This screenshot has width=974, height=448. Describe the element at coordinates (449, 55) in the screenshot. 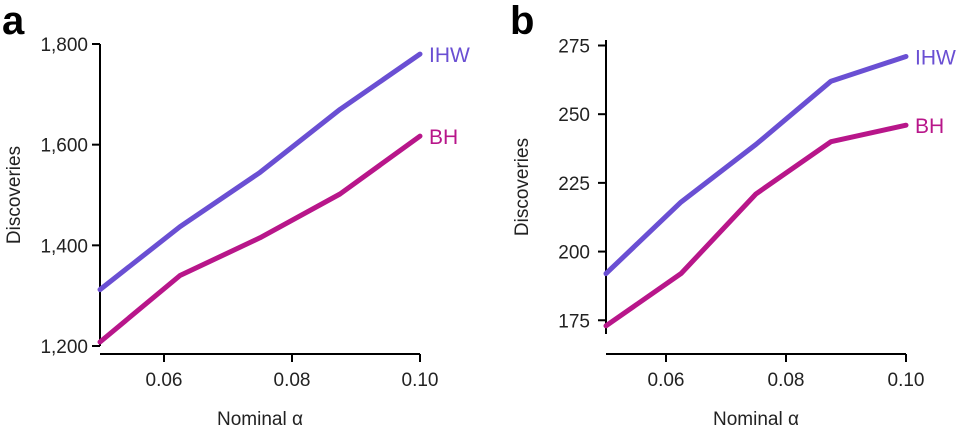

I see `series-label-ihw-a: IHW` at that location.